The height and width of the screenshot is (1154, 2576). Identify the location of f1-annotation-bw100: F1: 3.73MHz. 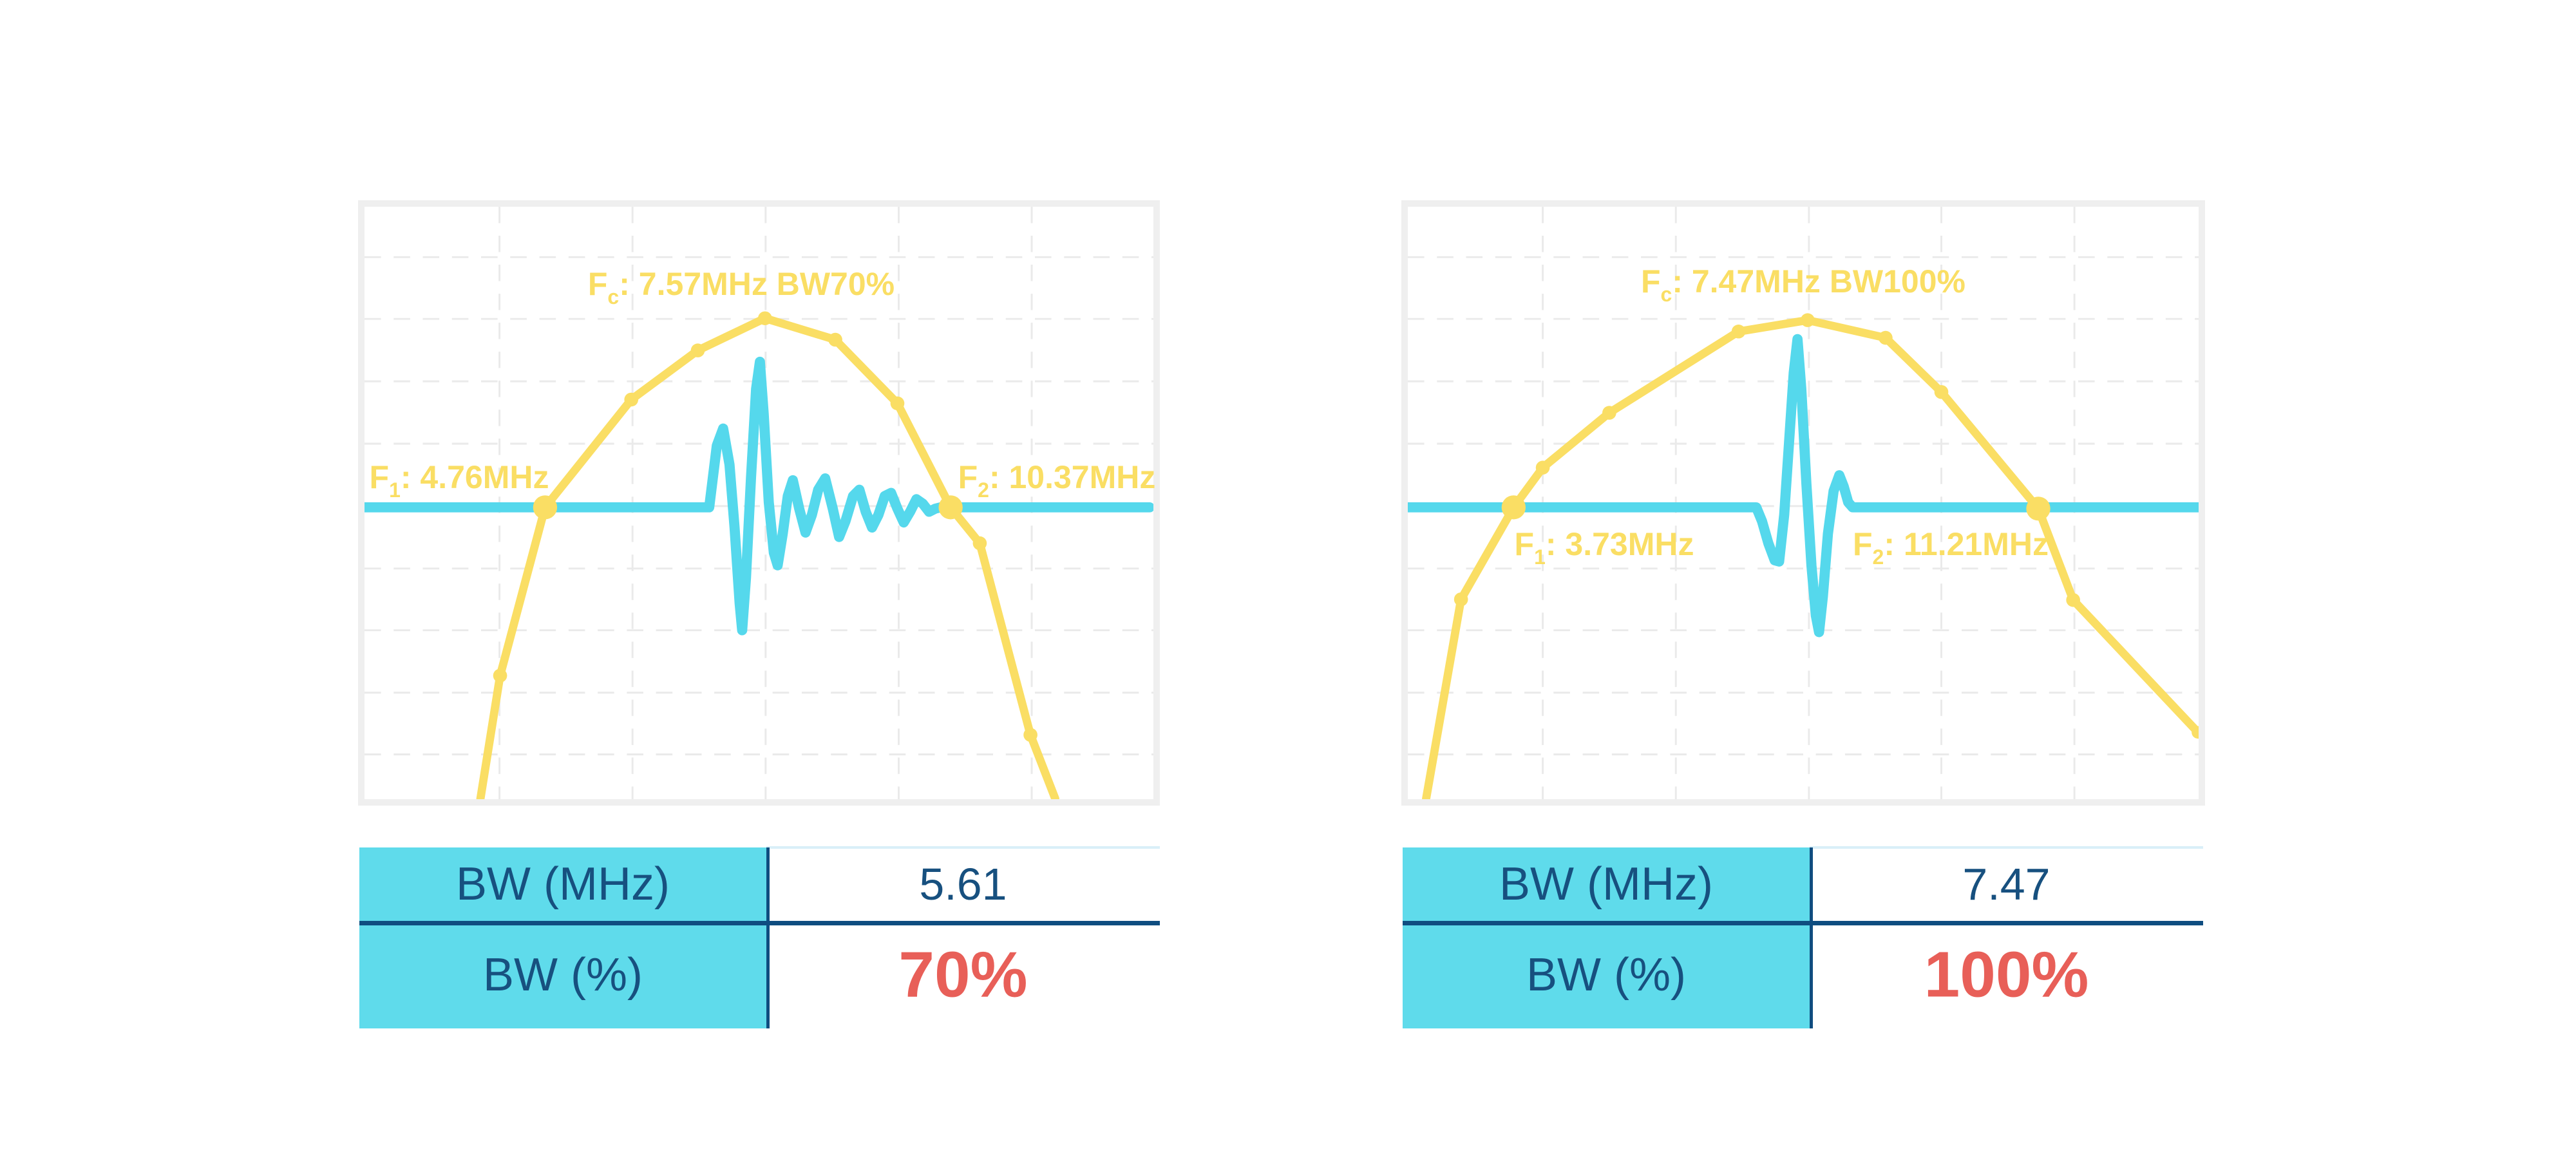
(1604, 547).